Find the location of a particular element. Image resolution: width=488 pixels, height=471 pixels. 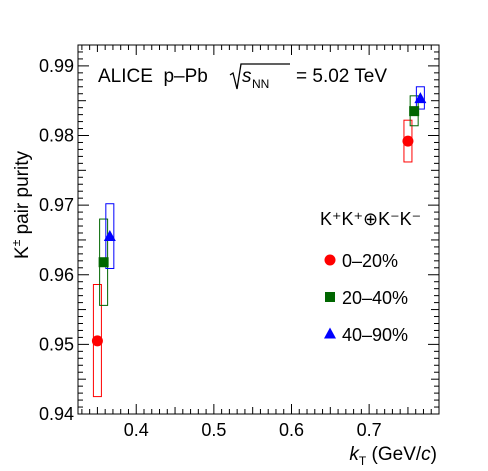

legend-label: 40–90% is located at coordinates (375, 335).